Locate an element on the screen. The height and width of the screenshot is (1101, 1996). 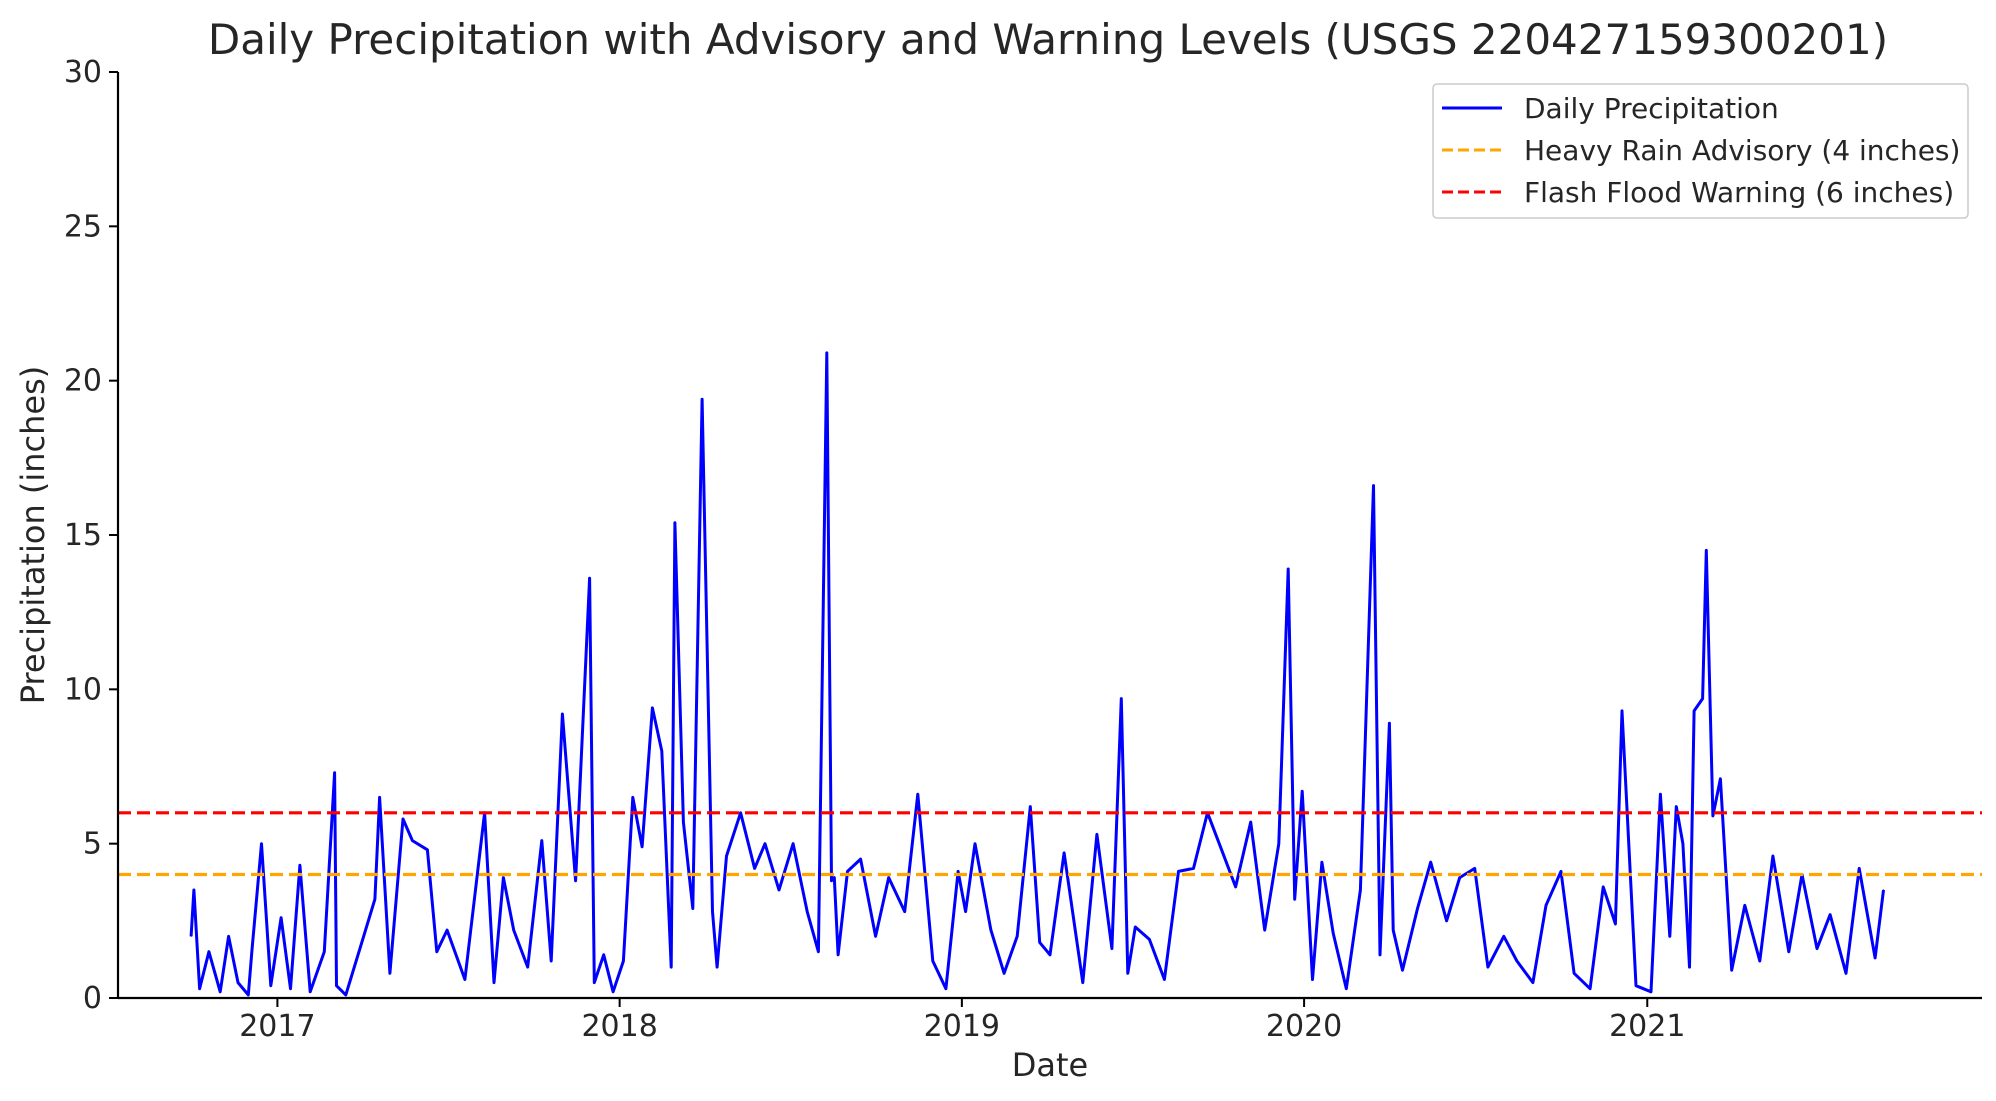
y-tick-label: 30 is located at coordinates (83, 72).